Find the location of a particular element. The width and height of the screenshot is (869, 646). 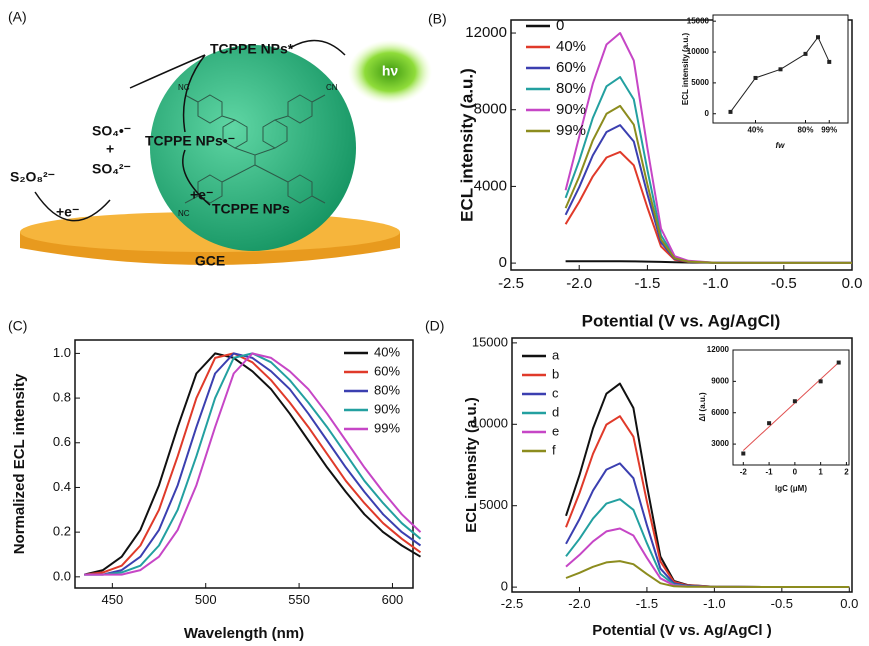

legend-label: a is located at coordinates (556, 354).